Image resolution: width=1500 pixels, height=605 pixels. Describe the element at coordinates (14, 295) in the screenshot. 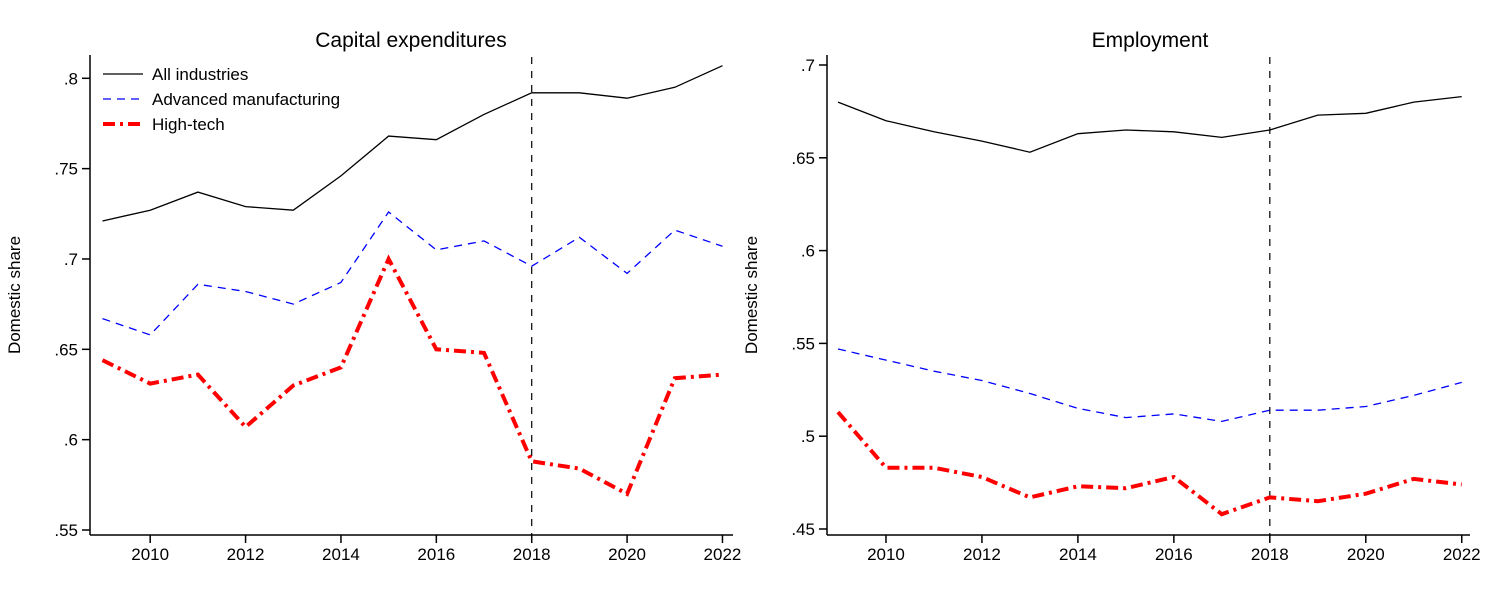

I see `left-y-axis-title: Domestic share` at that location.